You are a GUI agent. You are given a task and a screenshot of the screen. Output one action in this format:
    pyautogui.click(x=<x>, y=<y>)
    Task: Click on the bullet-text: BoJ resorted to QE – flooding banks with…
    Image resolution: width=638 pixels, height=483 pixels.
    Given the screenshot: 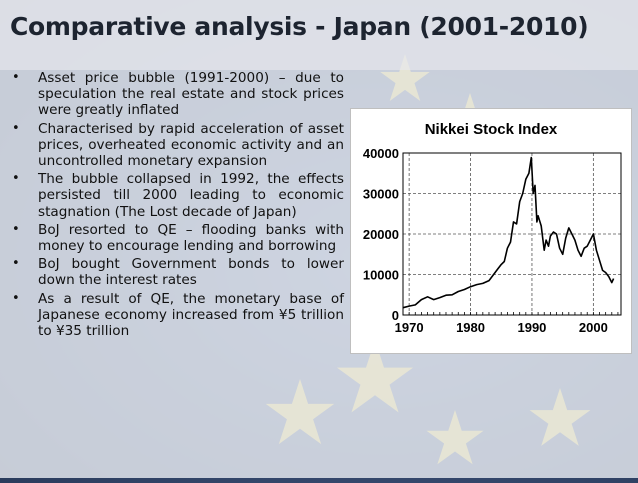 What is the action you would take?
    pyautogui.click(x=191, y=238)
    